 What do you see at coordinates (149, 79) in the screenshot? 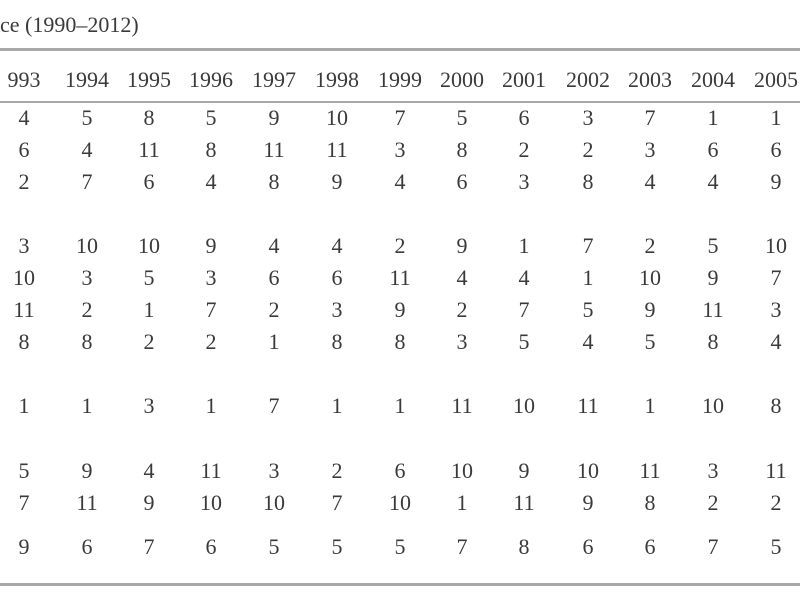
I see `column-header: 1995` at bounding box center [149, 79].